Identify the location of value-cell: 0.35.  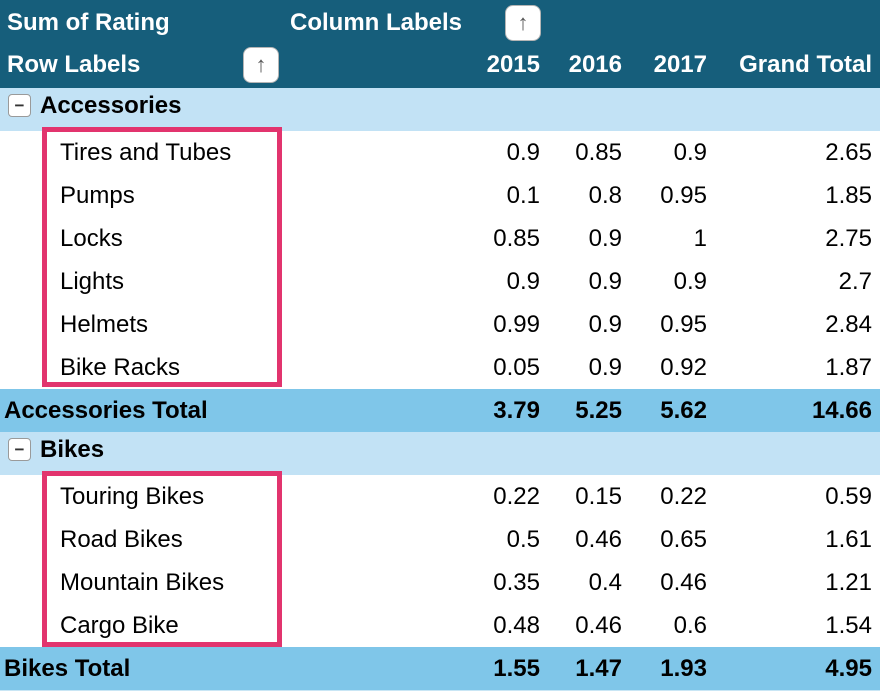
(516, 582).